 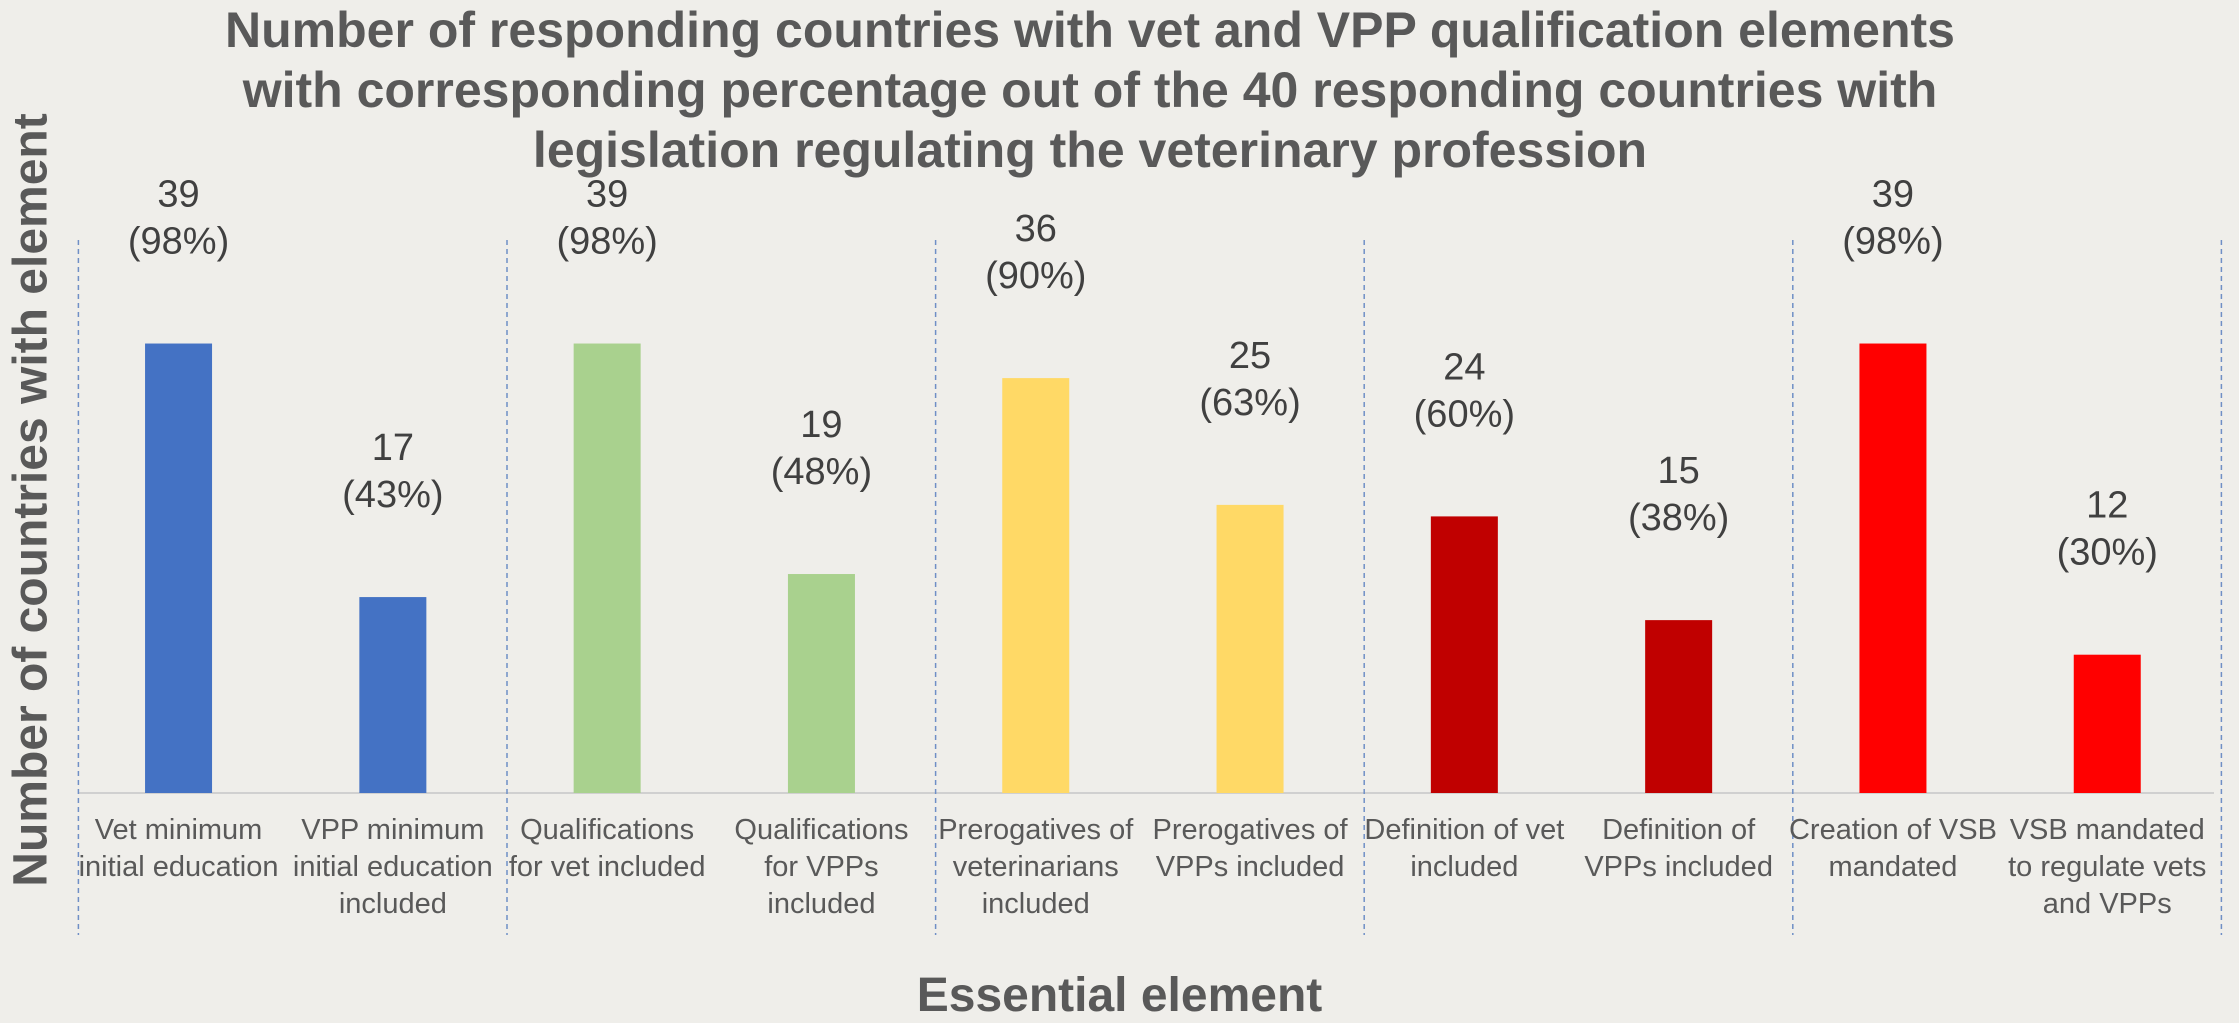 I want to click on data-label: 17 (43%), so click(x=392, y=471).